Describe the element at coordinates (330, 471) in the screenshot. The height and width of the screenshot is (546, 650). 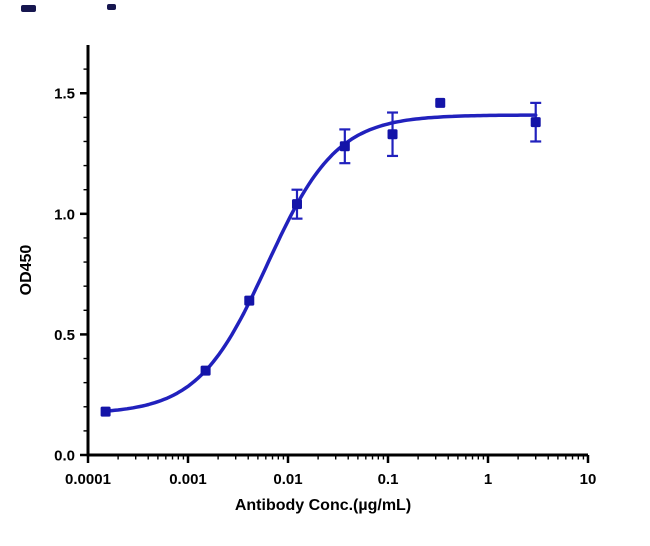
I see `x-ticks: 0.0001 0.001 0.01 0.1 1 10` at that location.